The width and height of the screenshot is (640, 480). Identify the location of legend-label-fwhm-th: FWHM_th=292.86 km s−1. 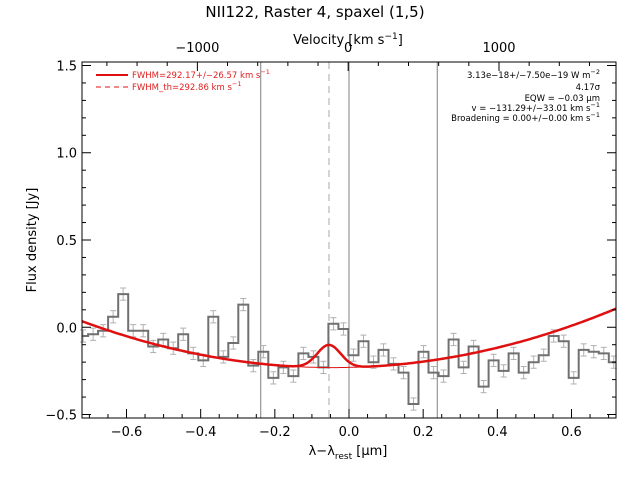
(186, 86).